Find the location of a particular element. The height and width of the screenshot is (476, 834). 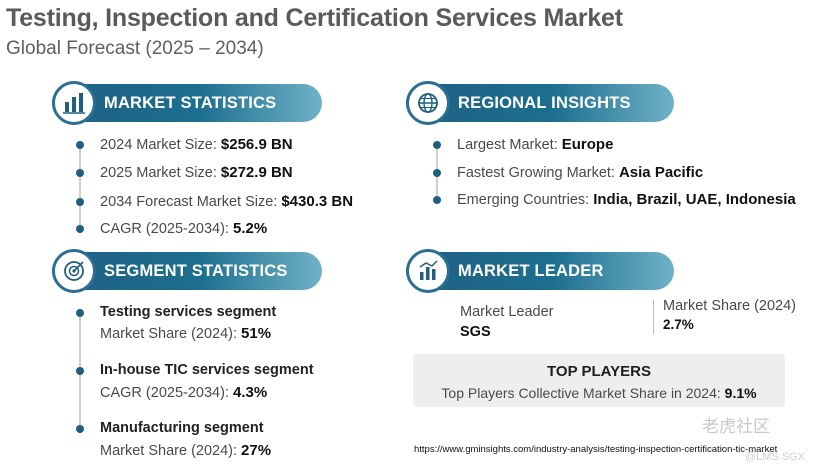

segment-metric: Market Share (2024): 51% is located at coordinates (186, 333).